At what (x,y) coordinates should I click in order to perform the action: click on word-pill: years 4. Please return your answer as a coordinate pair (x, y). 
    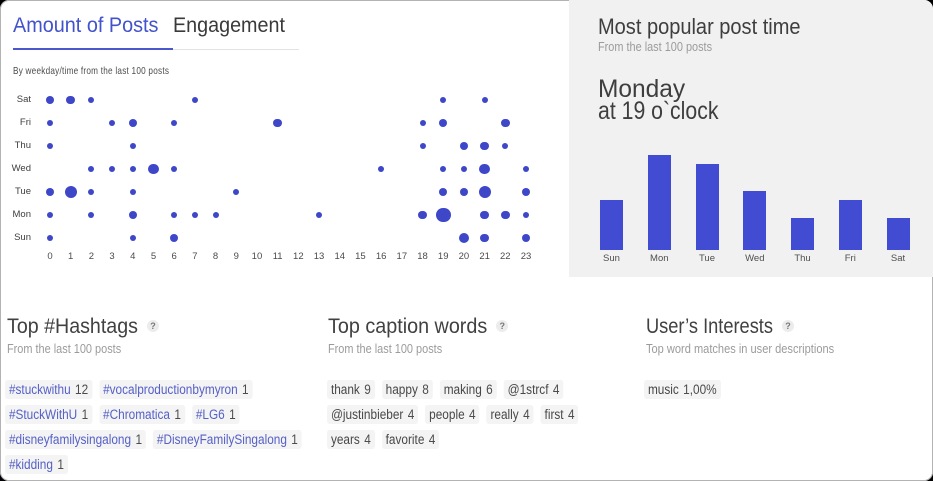
    Looking at the image, I should click on (351, 439).